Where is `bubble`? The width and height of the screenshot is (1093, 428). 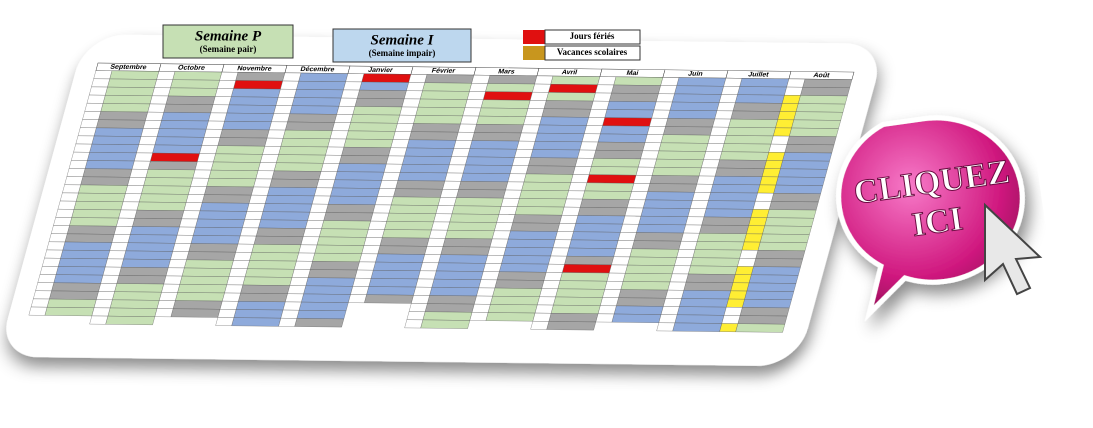 bubble is located at coordinates (932, 214).